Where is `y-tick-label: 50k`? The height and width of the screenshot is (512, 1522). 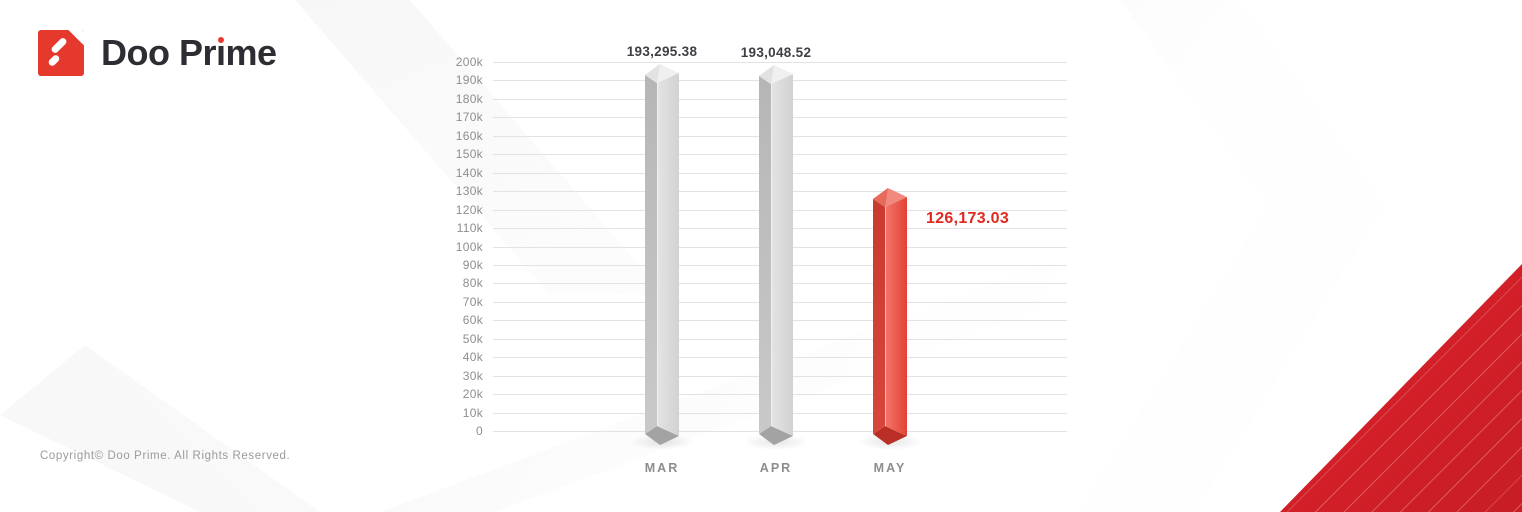
y-tick-label: 50k is located at coordinates (472, 338).